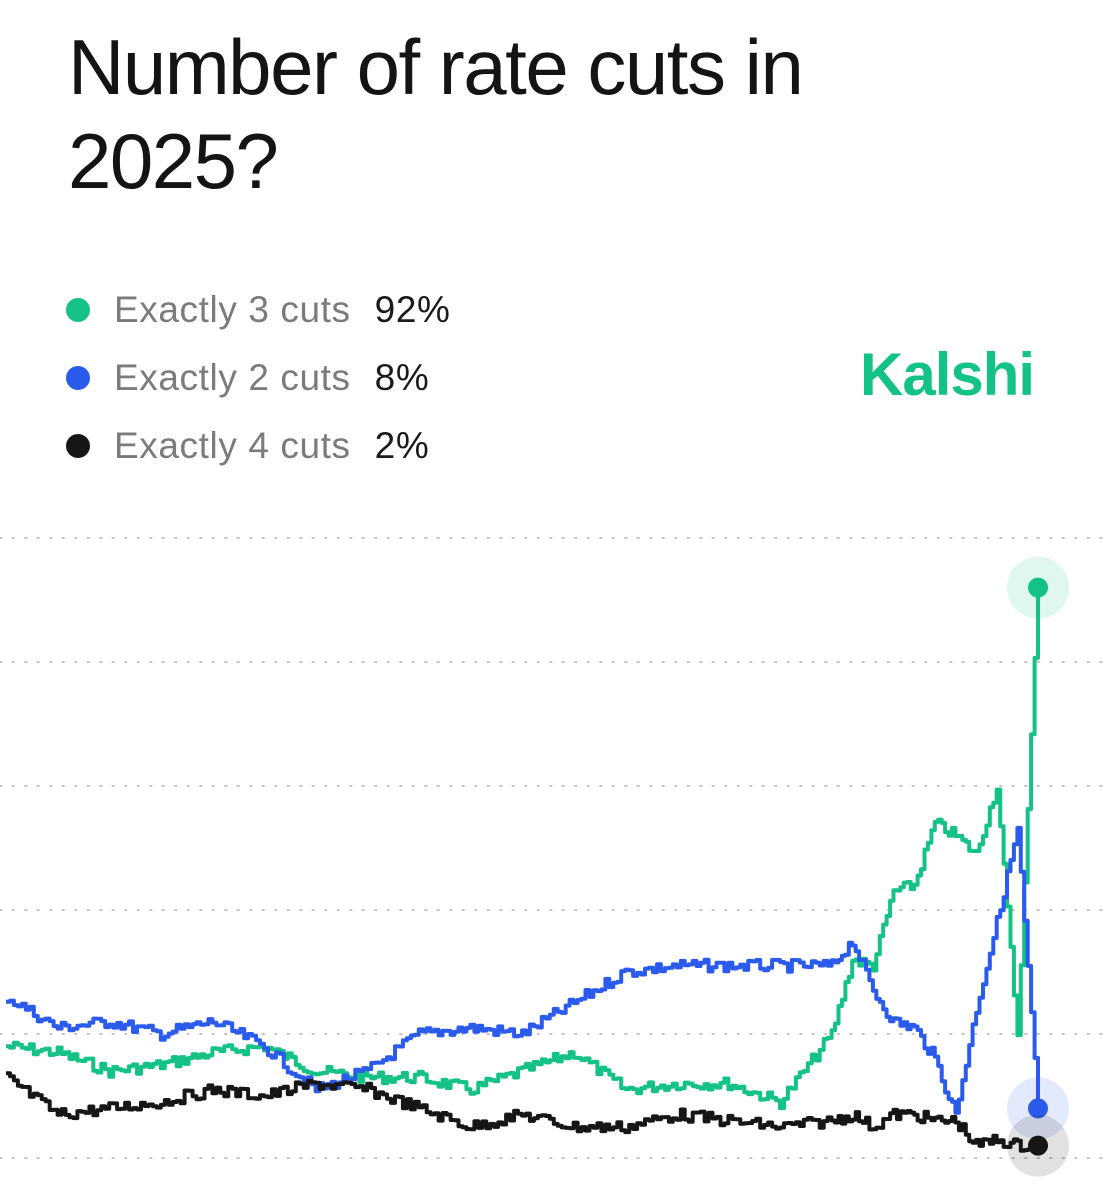 Image resolution: width=1107 pixels, height=1200 pixels. What do you see at coordinates (1038, 1108) in the screenshot?
I see `end-marker-exactly-2-cuts` at bounding box center [1038, 1108].